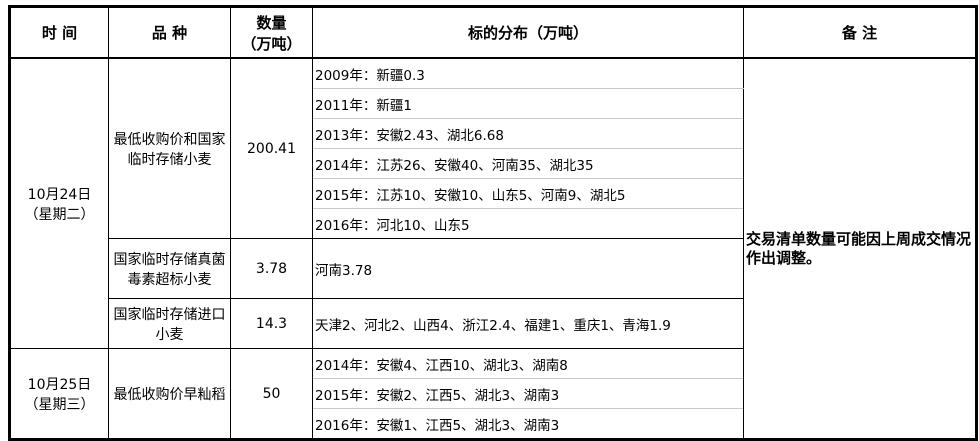 This screenshot has height=441, width=979. What do you see at coordinates (271, 394) in the screenshot?
I see `qty-cell: 50` at bounding box center [271, 394].